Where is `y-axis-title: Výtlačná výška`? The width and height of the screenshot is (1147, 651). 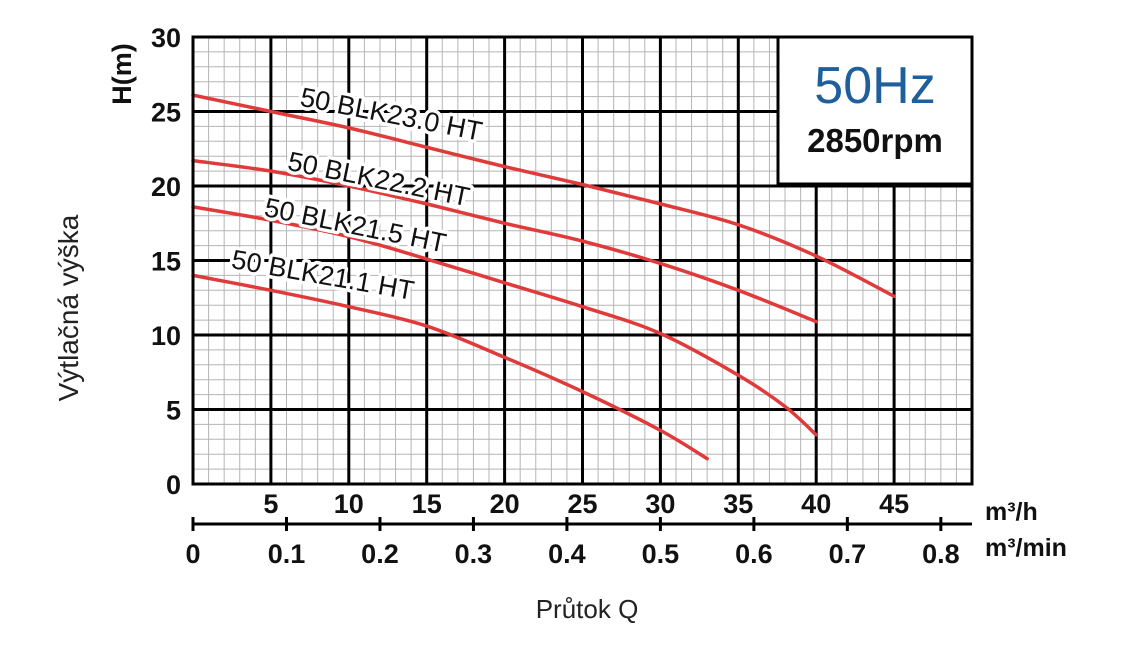 y-axis-title: Výtlačná výška is located at coordinates (68, 307).